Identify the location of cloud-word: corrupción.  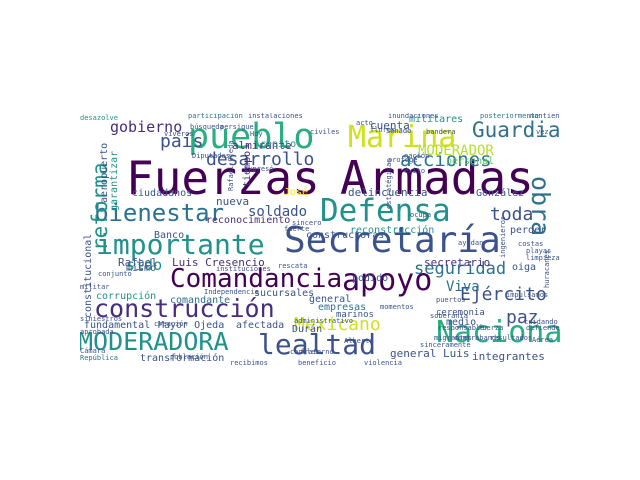
(126, 296).